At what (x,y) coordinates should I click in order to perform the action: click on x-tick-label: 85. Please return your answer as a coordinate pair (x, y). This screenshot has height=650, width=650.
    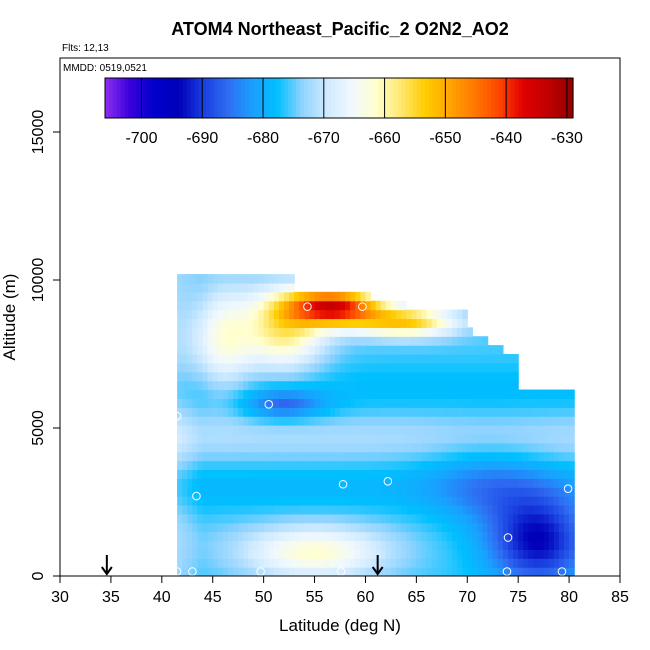
    Looking at the image, I should click on (620, 597).